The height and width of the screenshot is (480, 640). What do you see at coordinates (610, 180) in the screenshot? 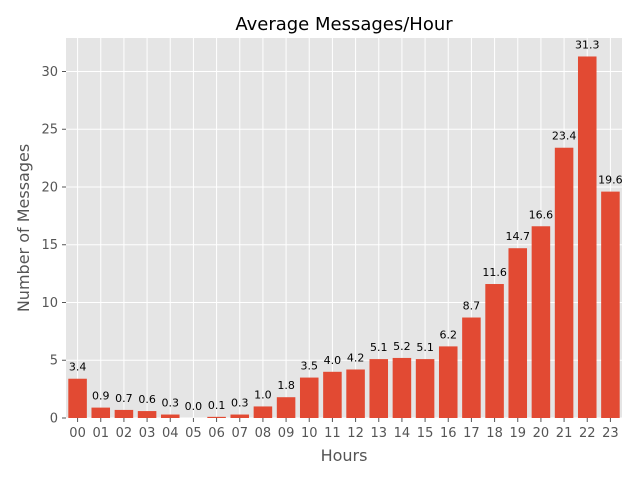
I see `data-label: 19.6` at bounding box center [610, 180].